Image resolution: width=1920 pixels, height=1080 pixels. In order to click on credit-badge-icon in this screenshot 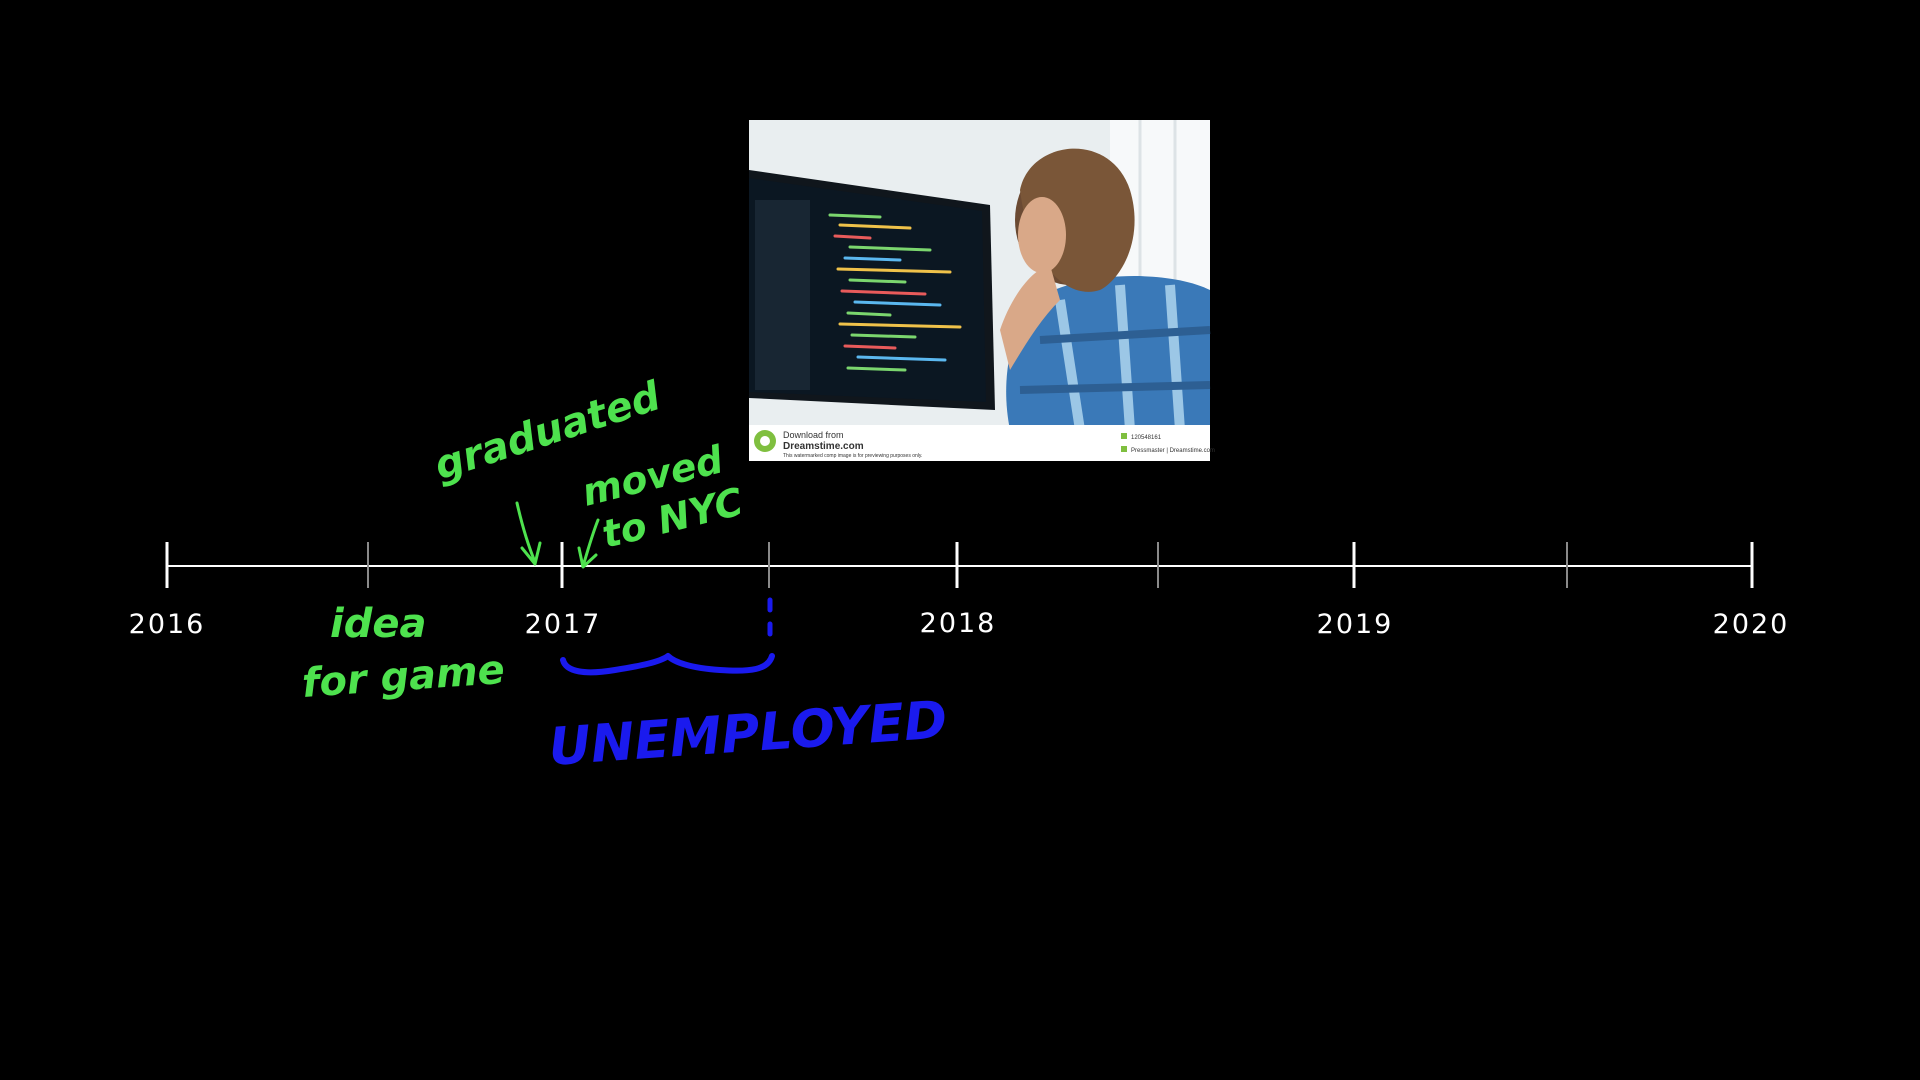, I will do `click(1124, 449)`.